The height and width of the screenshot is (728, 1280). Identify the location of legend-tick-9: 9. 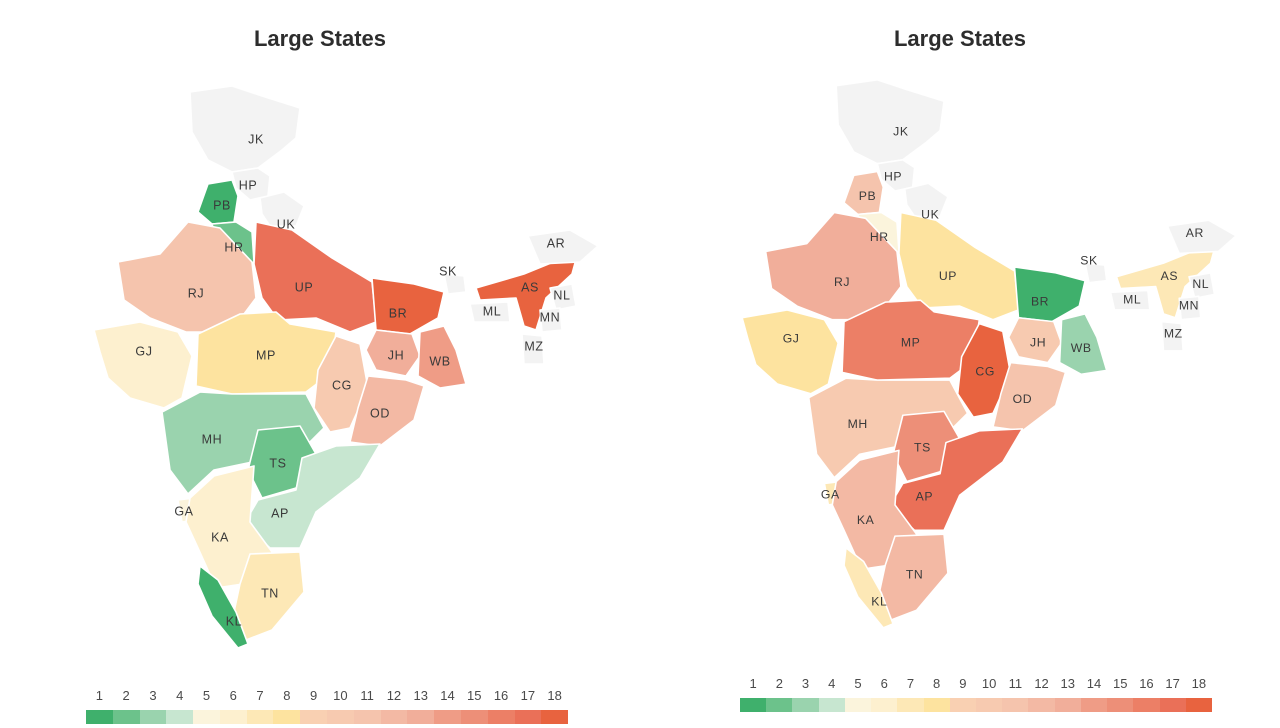
(313, 695).